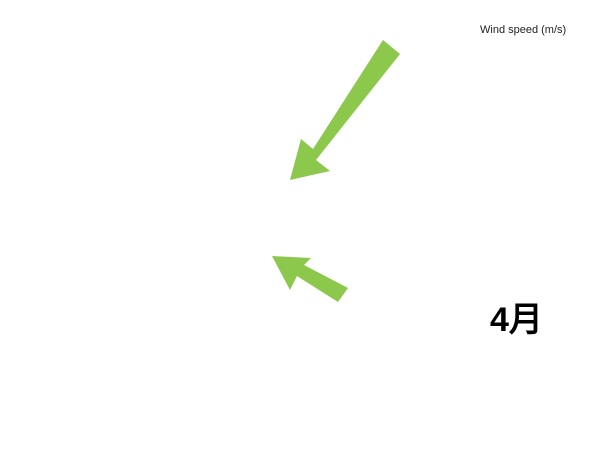 The image size is (590, 460). I want to click on arrows, so click(336, 171).